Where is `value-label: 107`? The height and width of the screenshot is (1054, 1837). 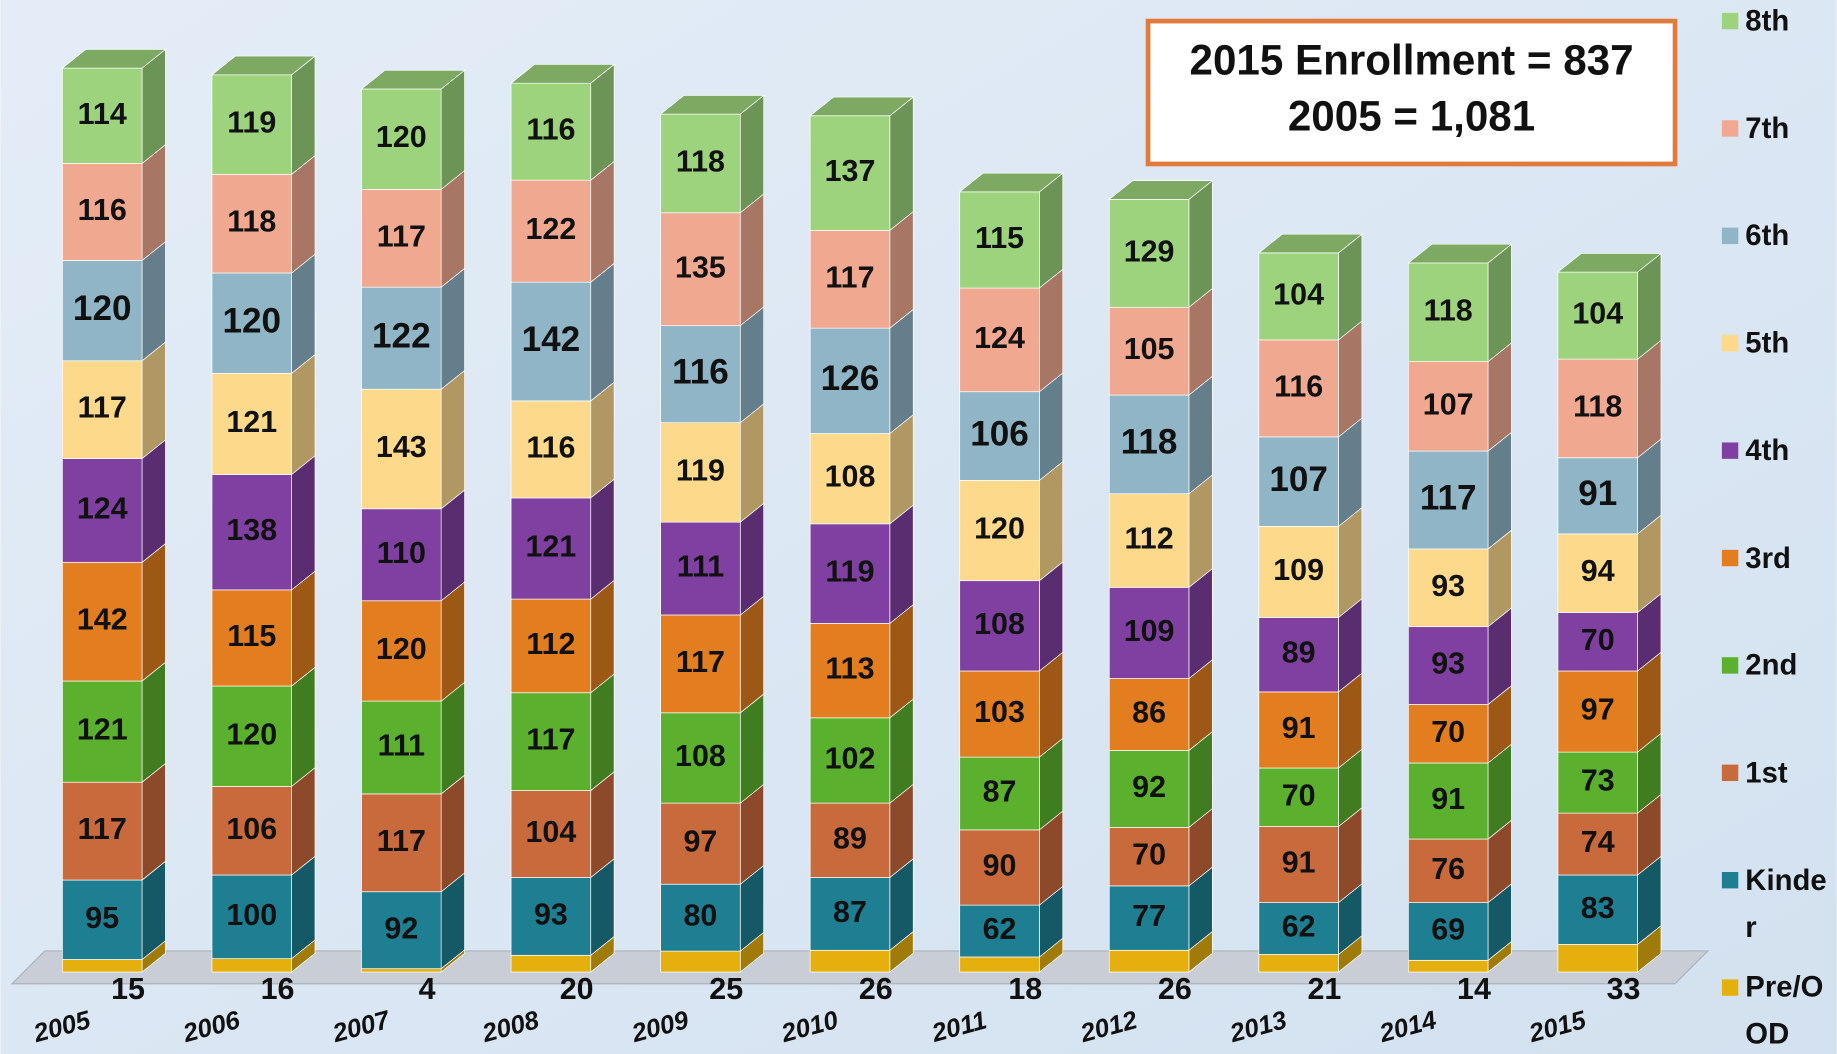
value-label: 107 is located at coordinates (1448, 404).